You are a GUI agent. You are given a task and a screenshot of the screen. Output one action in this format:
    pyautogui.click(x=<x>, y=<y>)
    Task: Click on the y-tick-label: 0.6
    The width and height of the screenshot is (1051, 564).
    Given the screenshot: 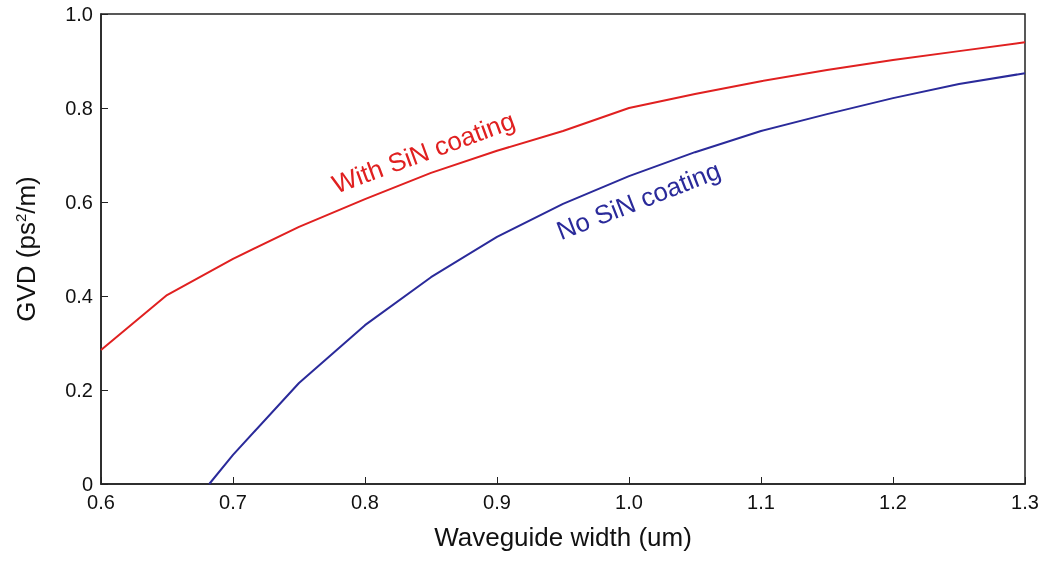 What is the action you would take?
    pyautogui.click(x=79, y=202)
    